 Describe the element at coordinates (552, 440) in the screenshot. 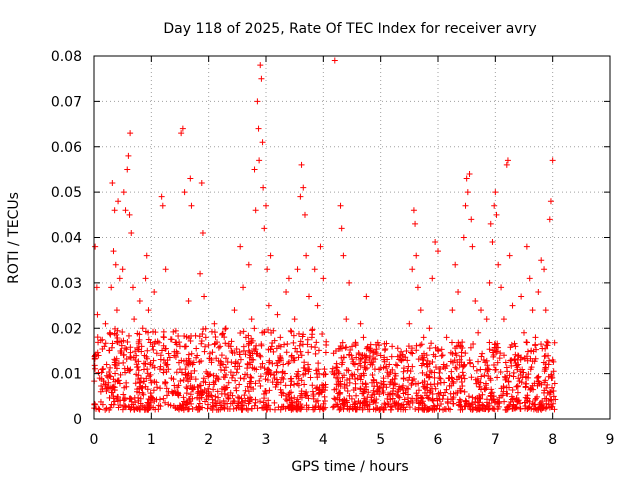

I see `x-tick-label: 8` at that location.